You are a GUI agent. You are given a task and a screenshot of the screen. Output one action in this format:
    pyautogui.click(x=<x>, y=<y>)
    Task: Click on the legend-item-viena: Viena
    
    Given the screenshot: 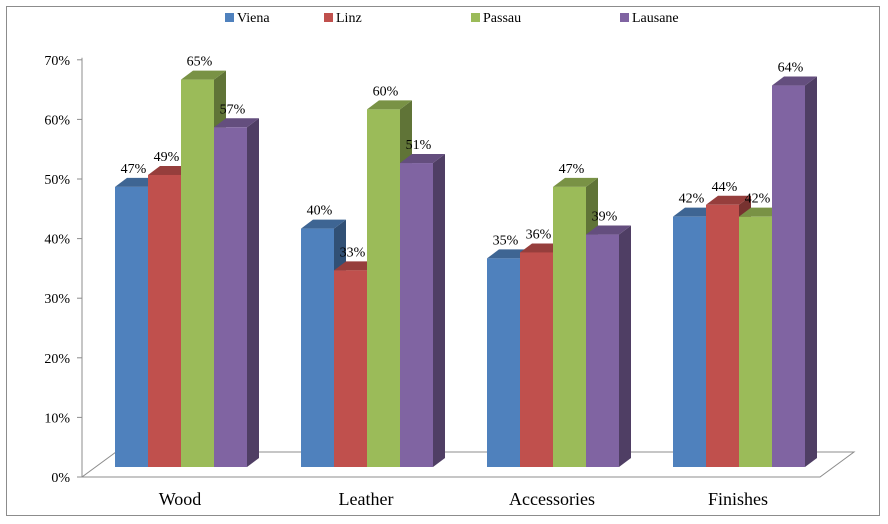 What is the action you would take?
    pyautogui.click(x=247, y=18)
    